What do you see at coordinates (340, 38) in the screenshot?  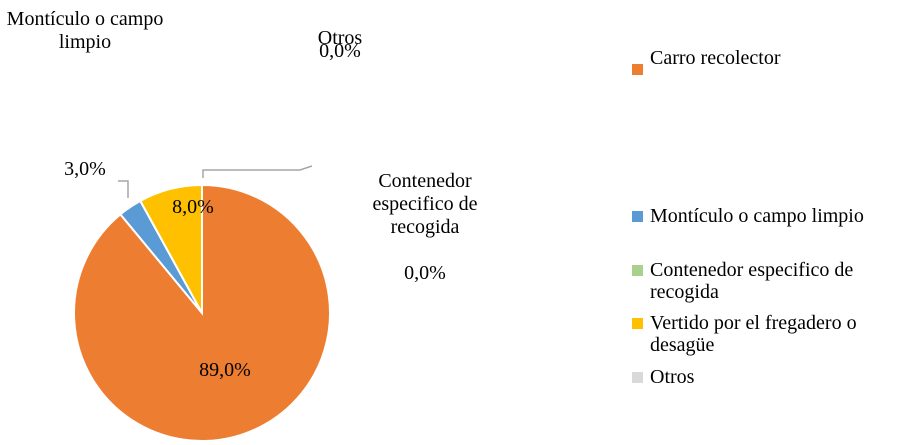 I see `data-label-name: Otros` at bounding box center [340, 38].